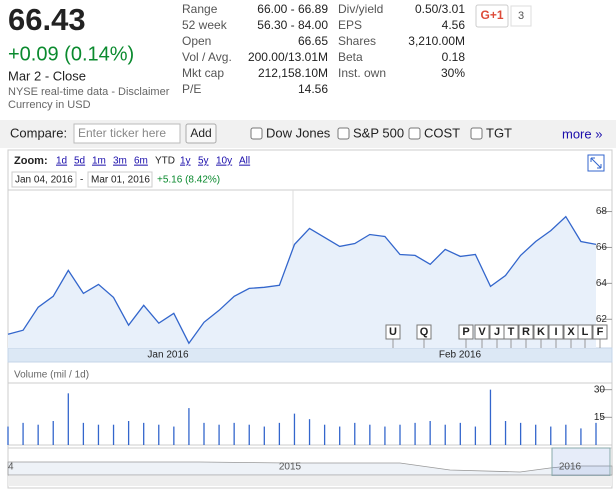  What do you see at coordinates (205, 25) in the screenshot?
I see `stat-label: 52 week` at bounding box center [205, 25].